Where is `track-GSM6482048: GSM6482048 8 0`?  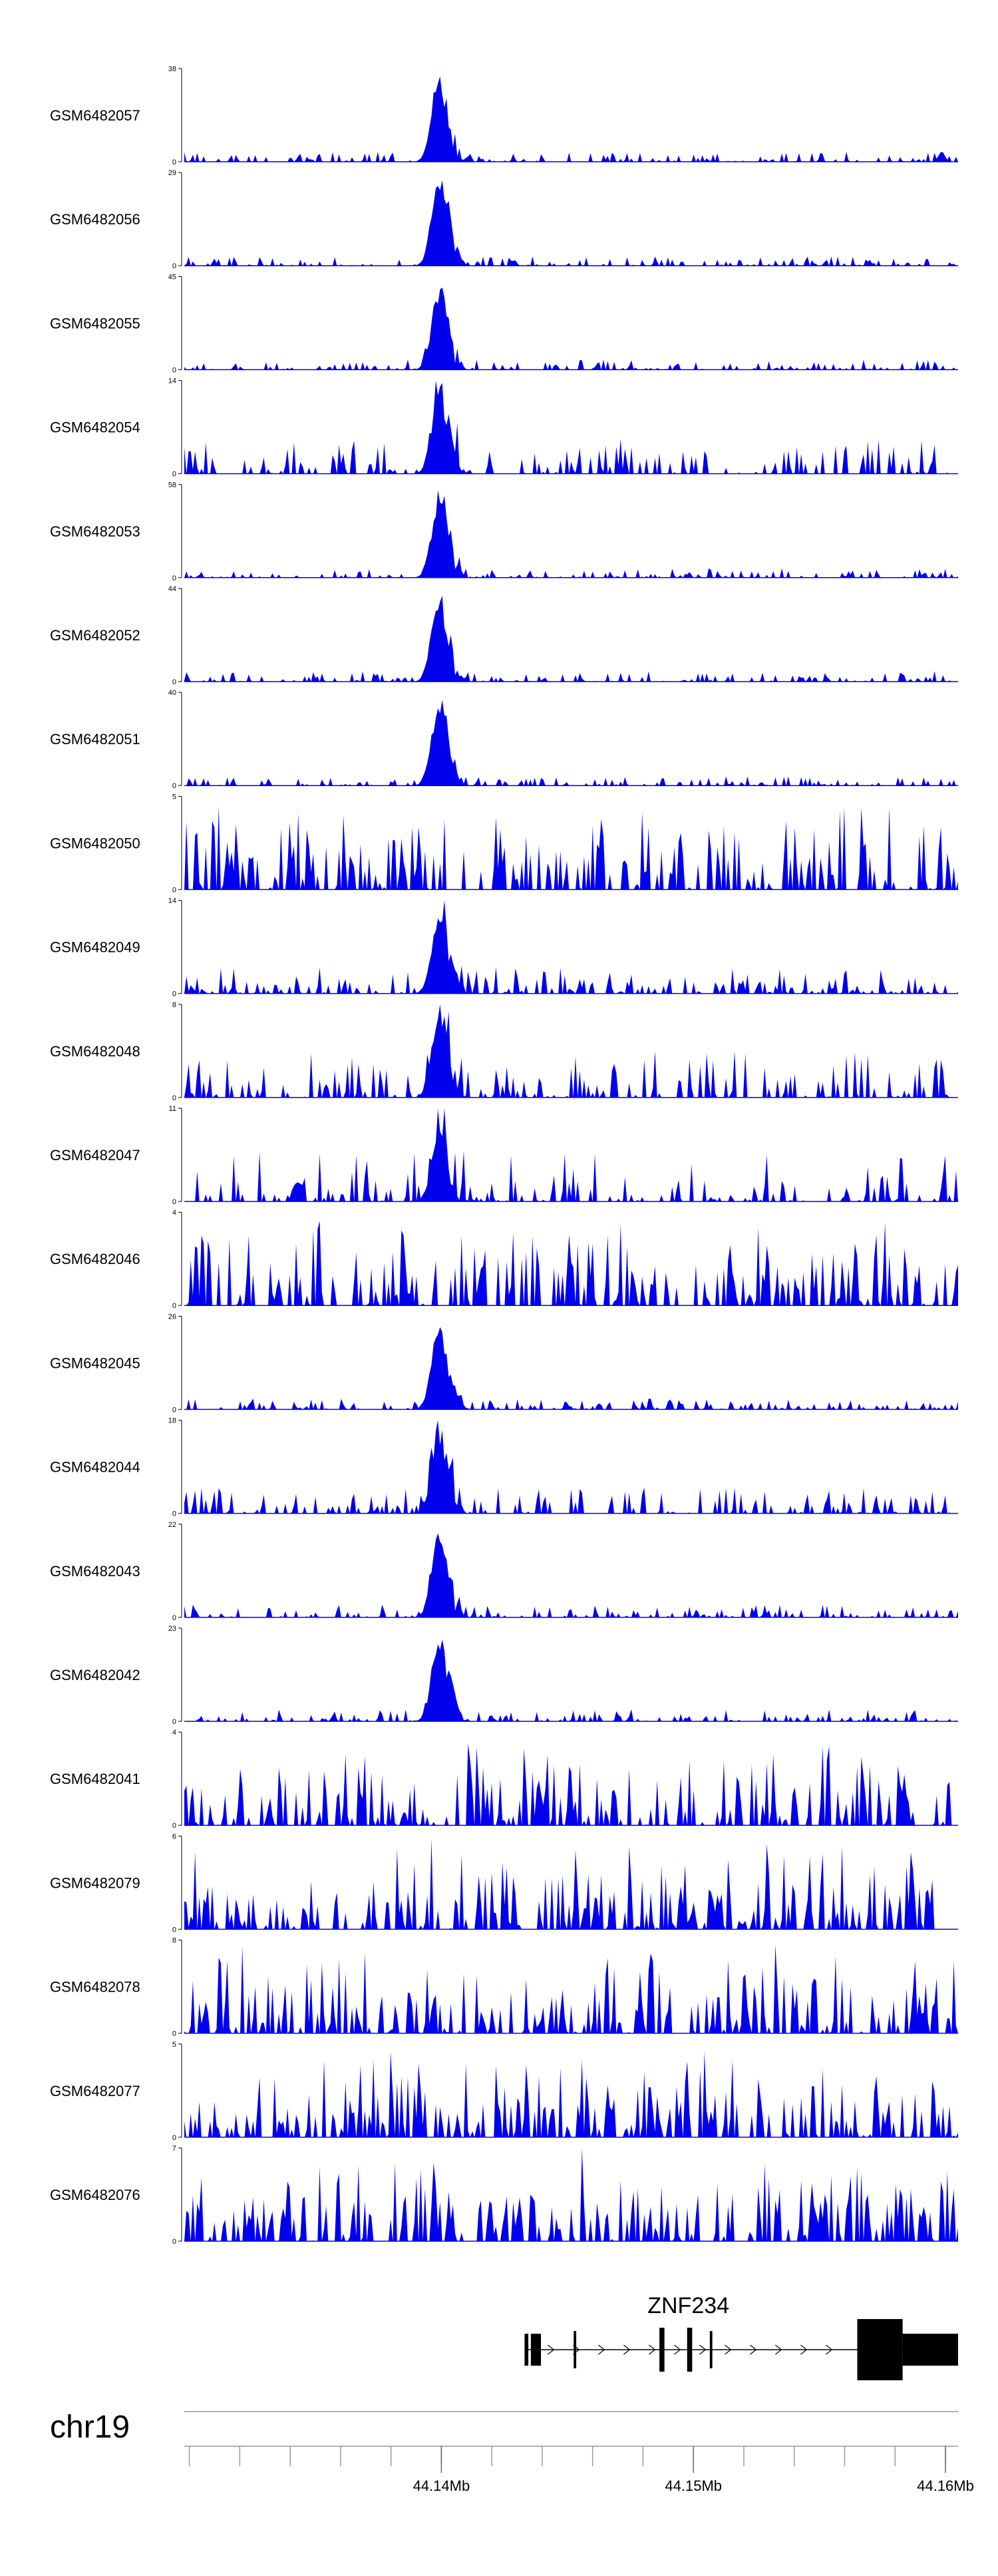 track-GSM6482048: GSM6482048 8 0 is located at coordinates (504, 1051).